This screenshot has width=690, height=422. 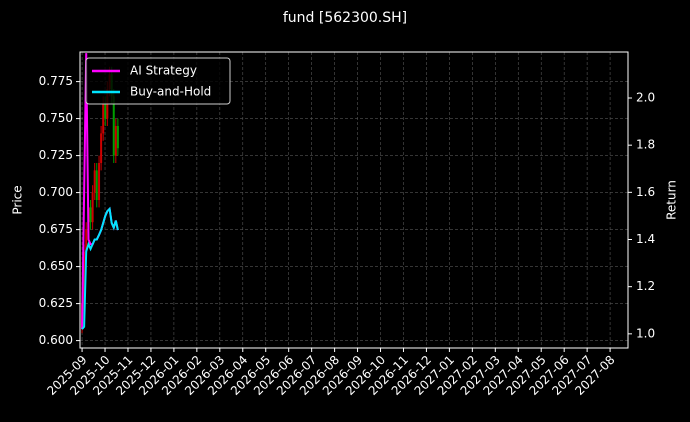 I want to click on y-tick-label: 0.775, so click(x=56, y=81).